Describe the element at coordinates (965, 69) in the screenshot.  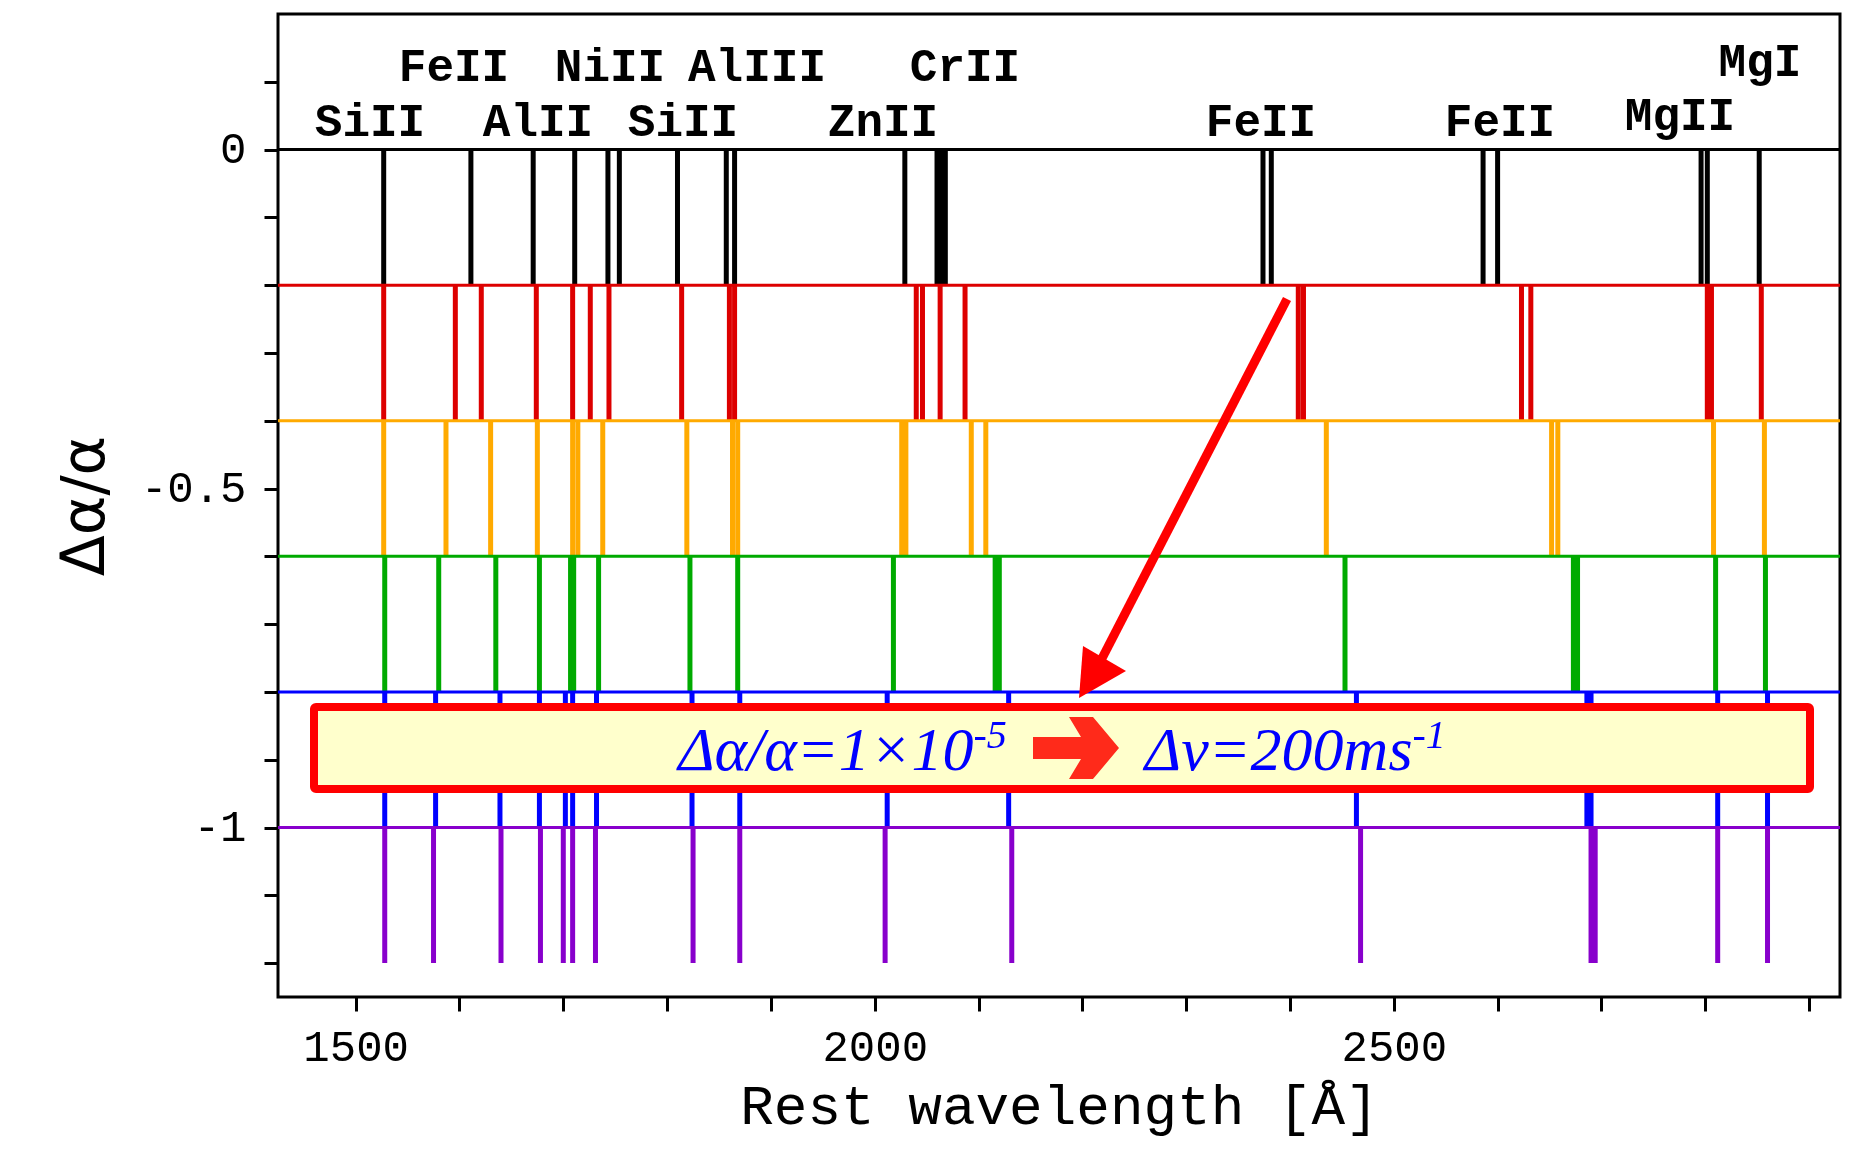
I see `annotation: CrII` at that location.